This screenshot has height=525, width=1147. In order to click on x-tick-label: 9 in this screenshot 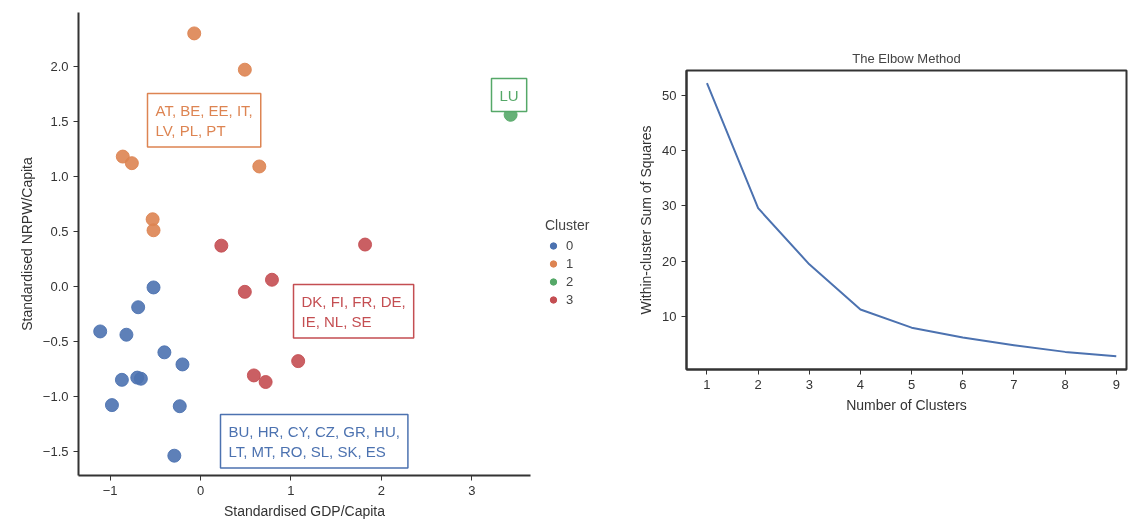, I will do `click(1116, 384)`.